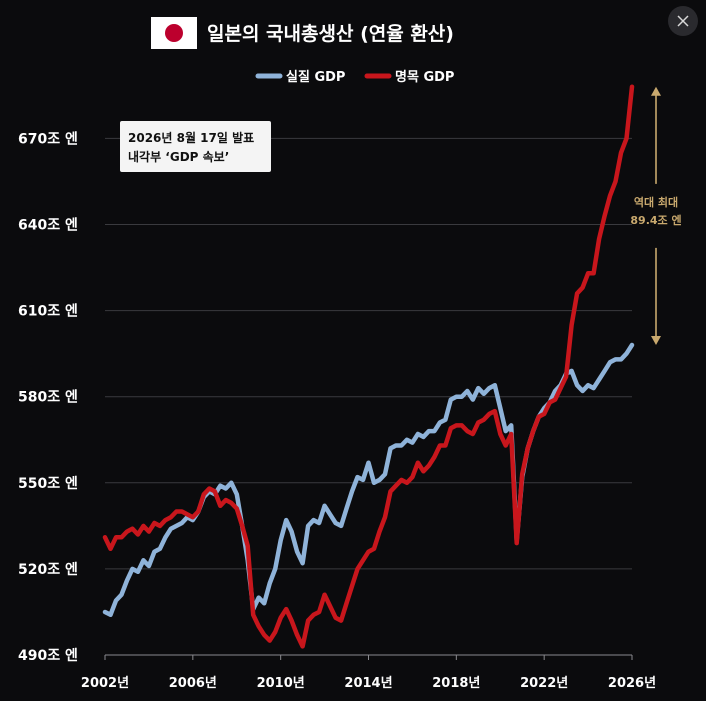  I want to click on x-tick-label: 2006년, so click(193, 683).